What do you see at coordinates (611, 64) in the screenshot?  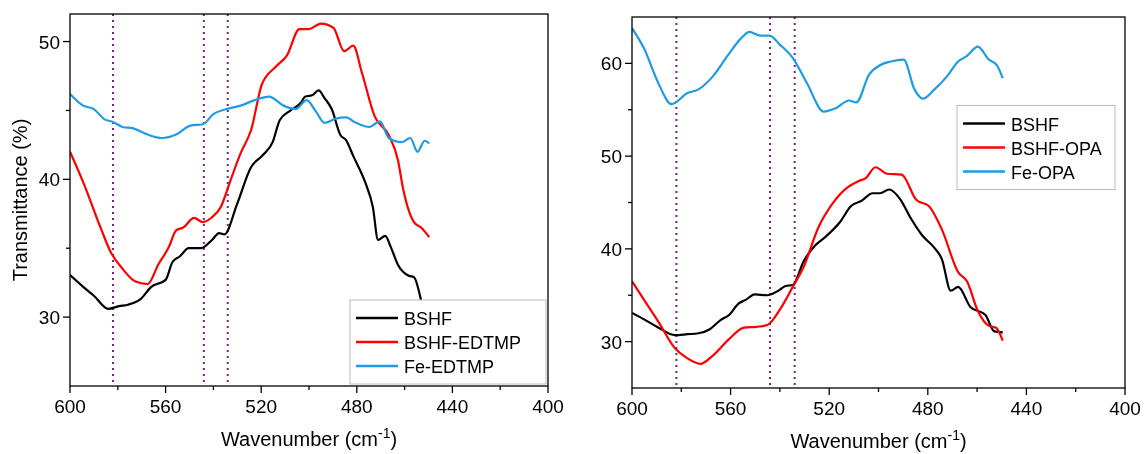 I see `y-tick-label: 60` at bounding box center [611, 64].